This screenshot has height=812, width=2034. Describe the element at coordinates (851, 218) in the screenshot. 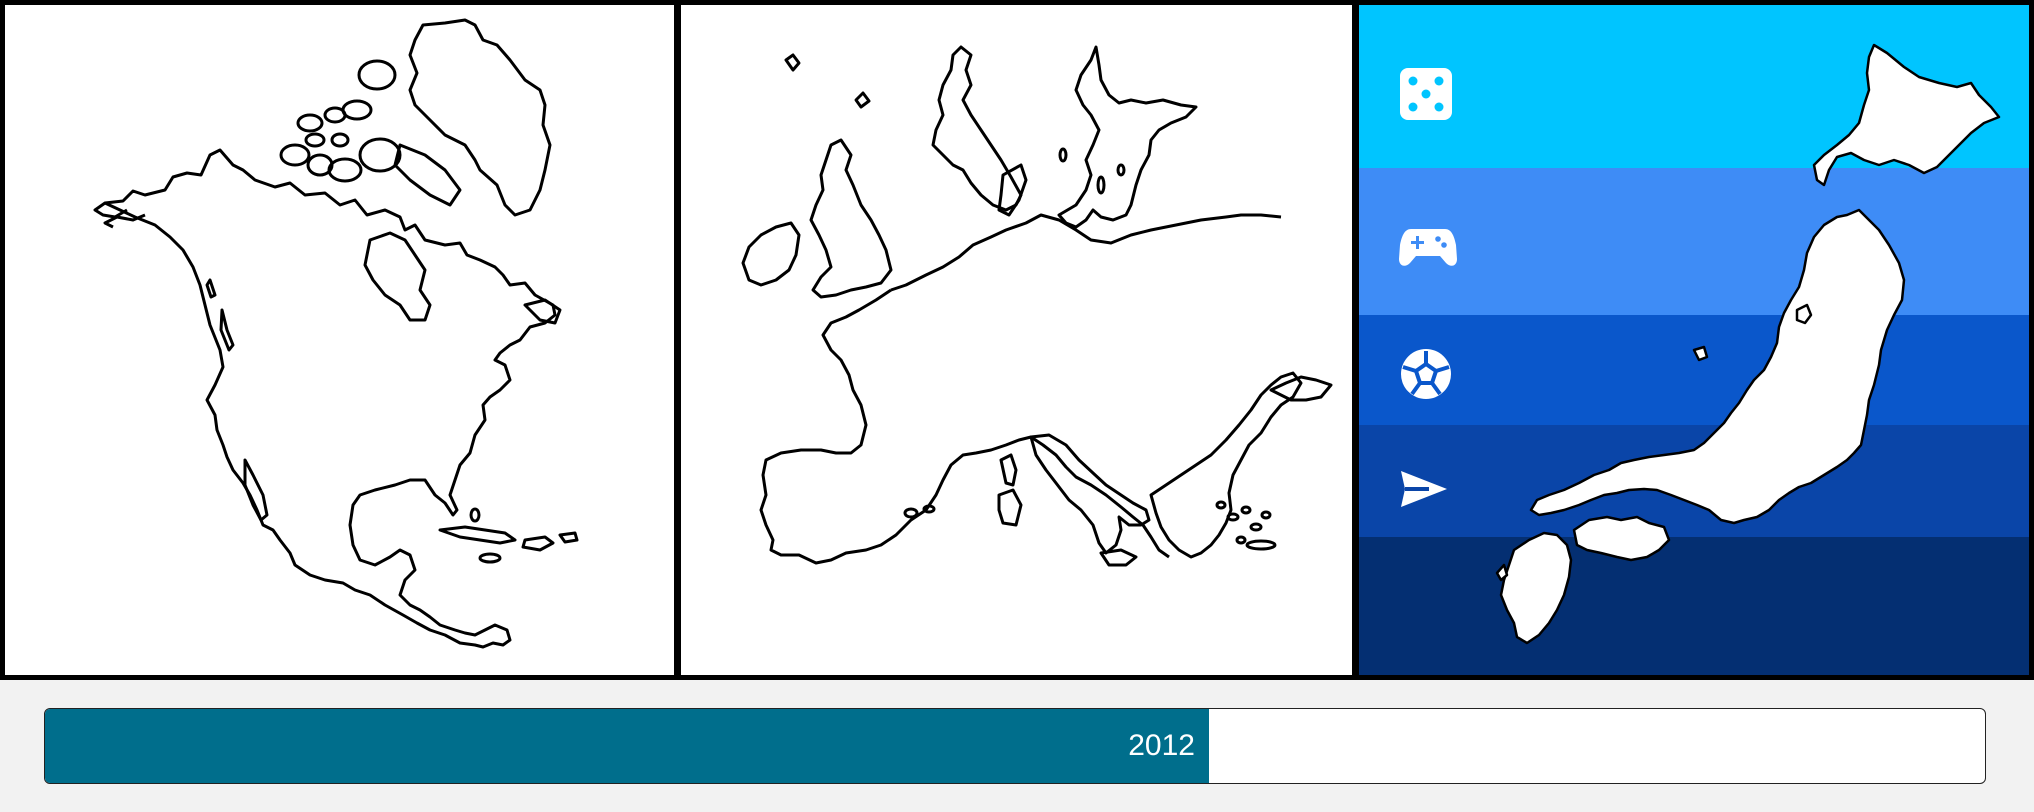

I see `great-britain` at that location.